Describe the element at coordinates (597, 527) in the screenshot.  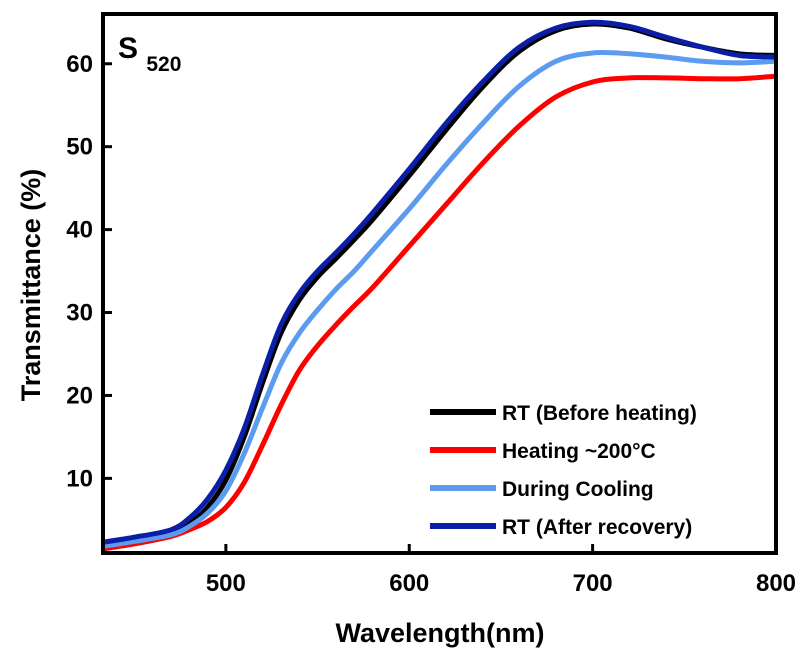
I see `legend-label-4: RT (After recovery)` at that location.